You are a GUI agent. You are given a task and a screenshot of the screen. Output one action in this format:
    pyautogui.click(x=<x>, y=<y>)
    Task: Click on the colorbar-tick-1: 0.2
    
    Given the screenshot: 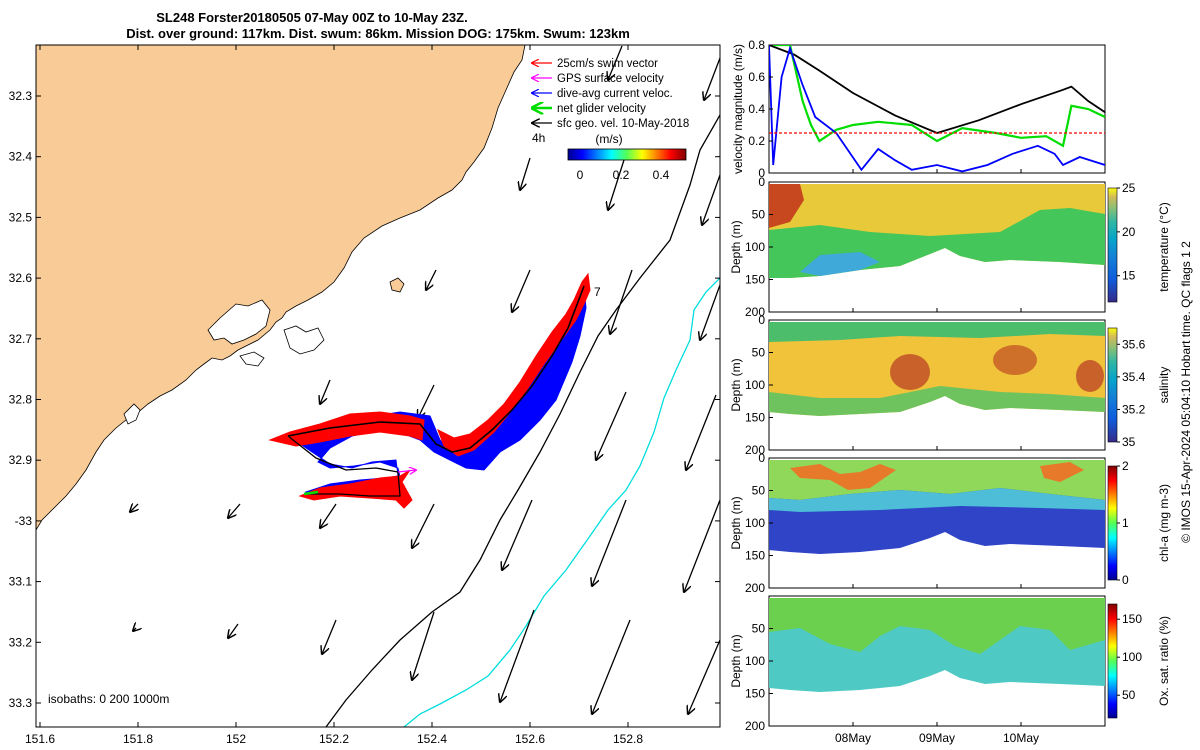 What is the action you would take?
    pyautogui.click(x=621, y=175)
    